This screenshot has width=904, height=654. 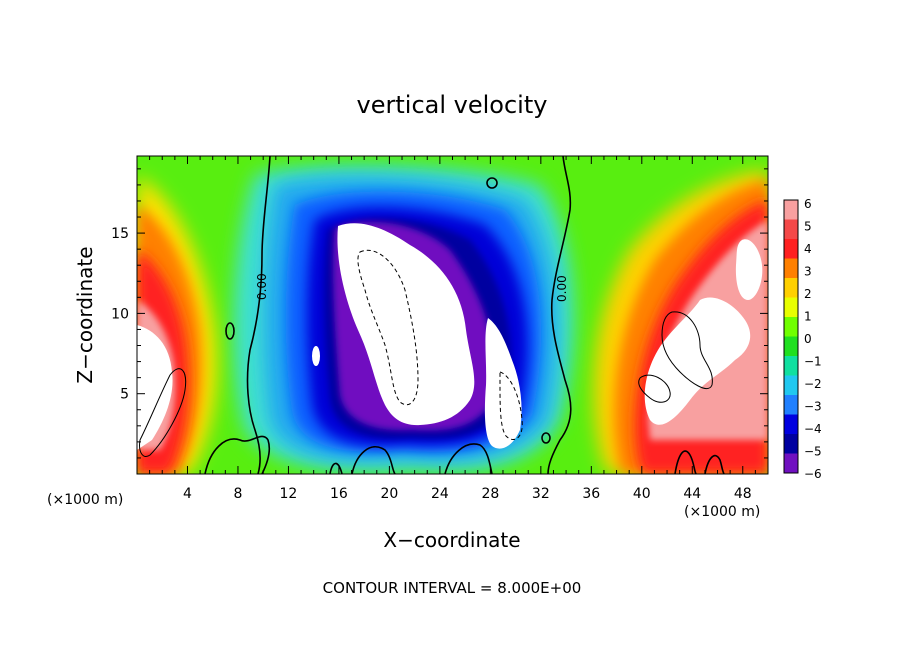 What do you see at coordinates (511, 405) in the screenshot?
I see `min-contour-east` at bounding box center [511, 405].